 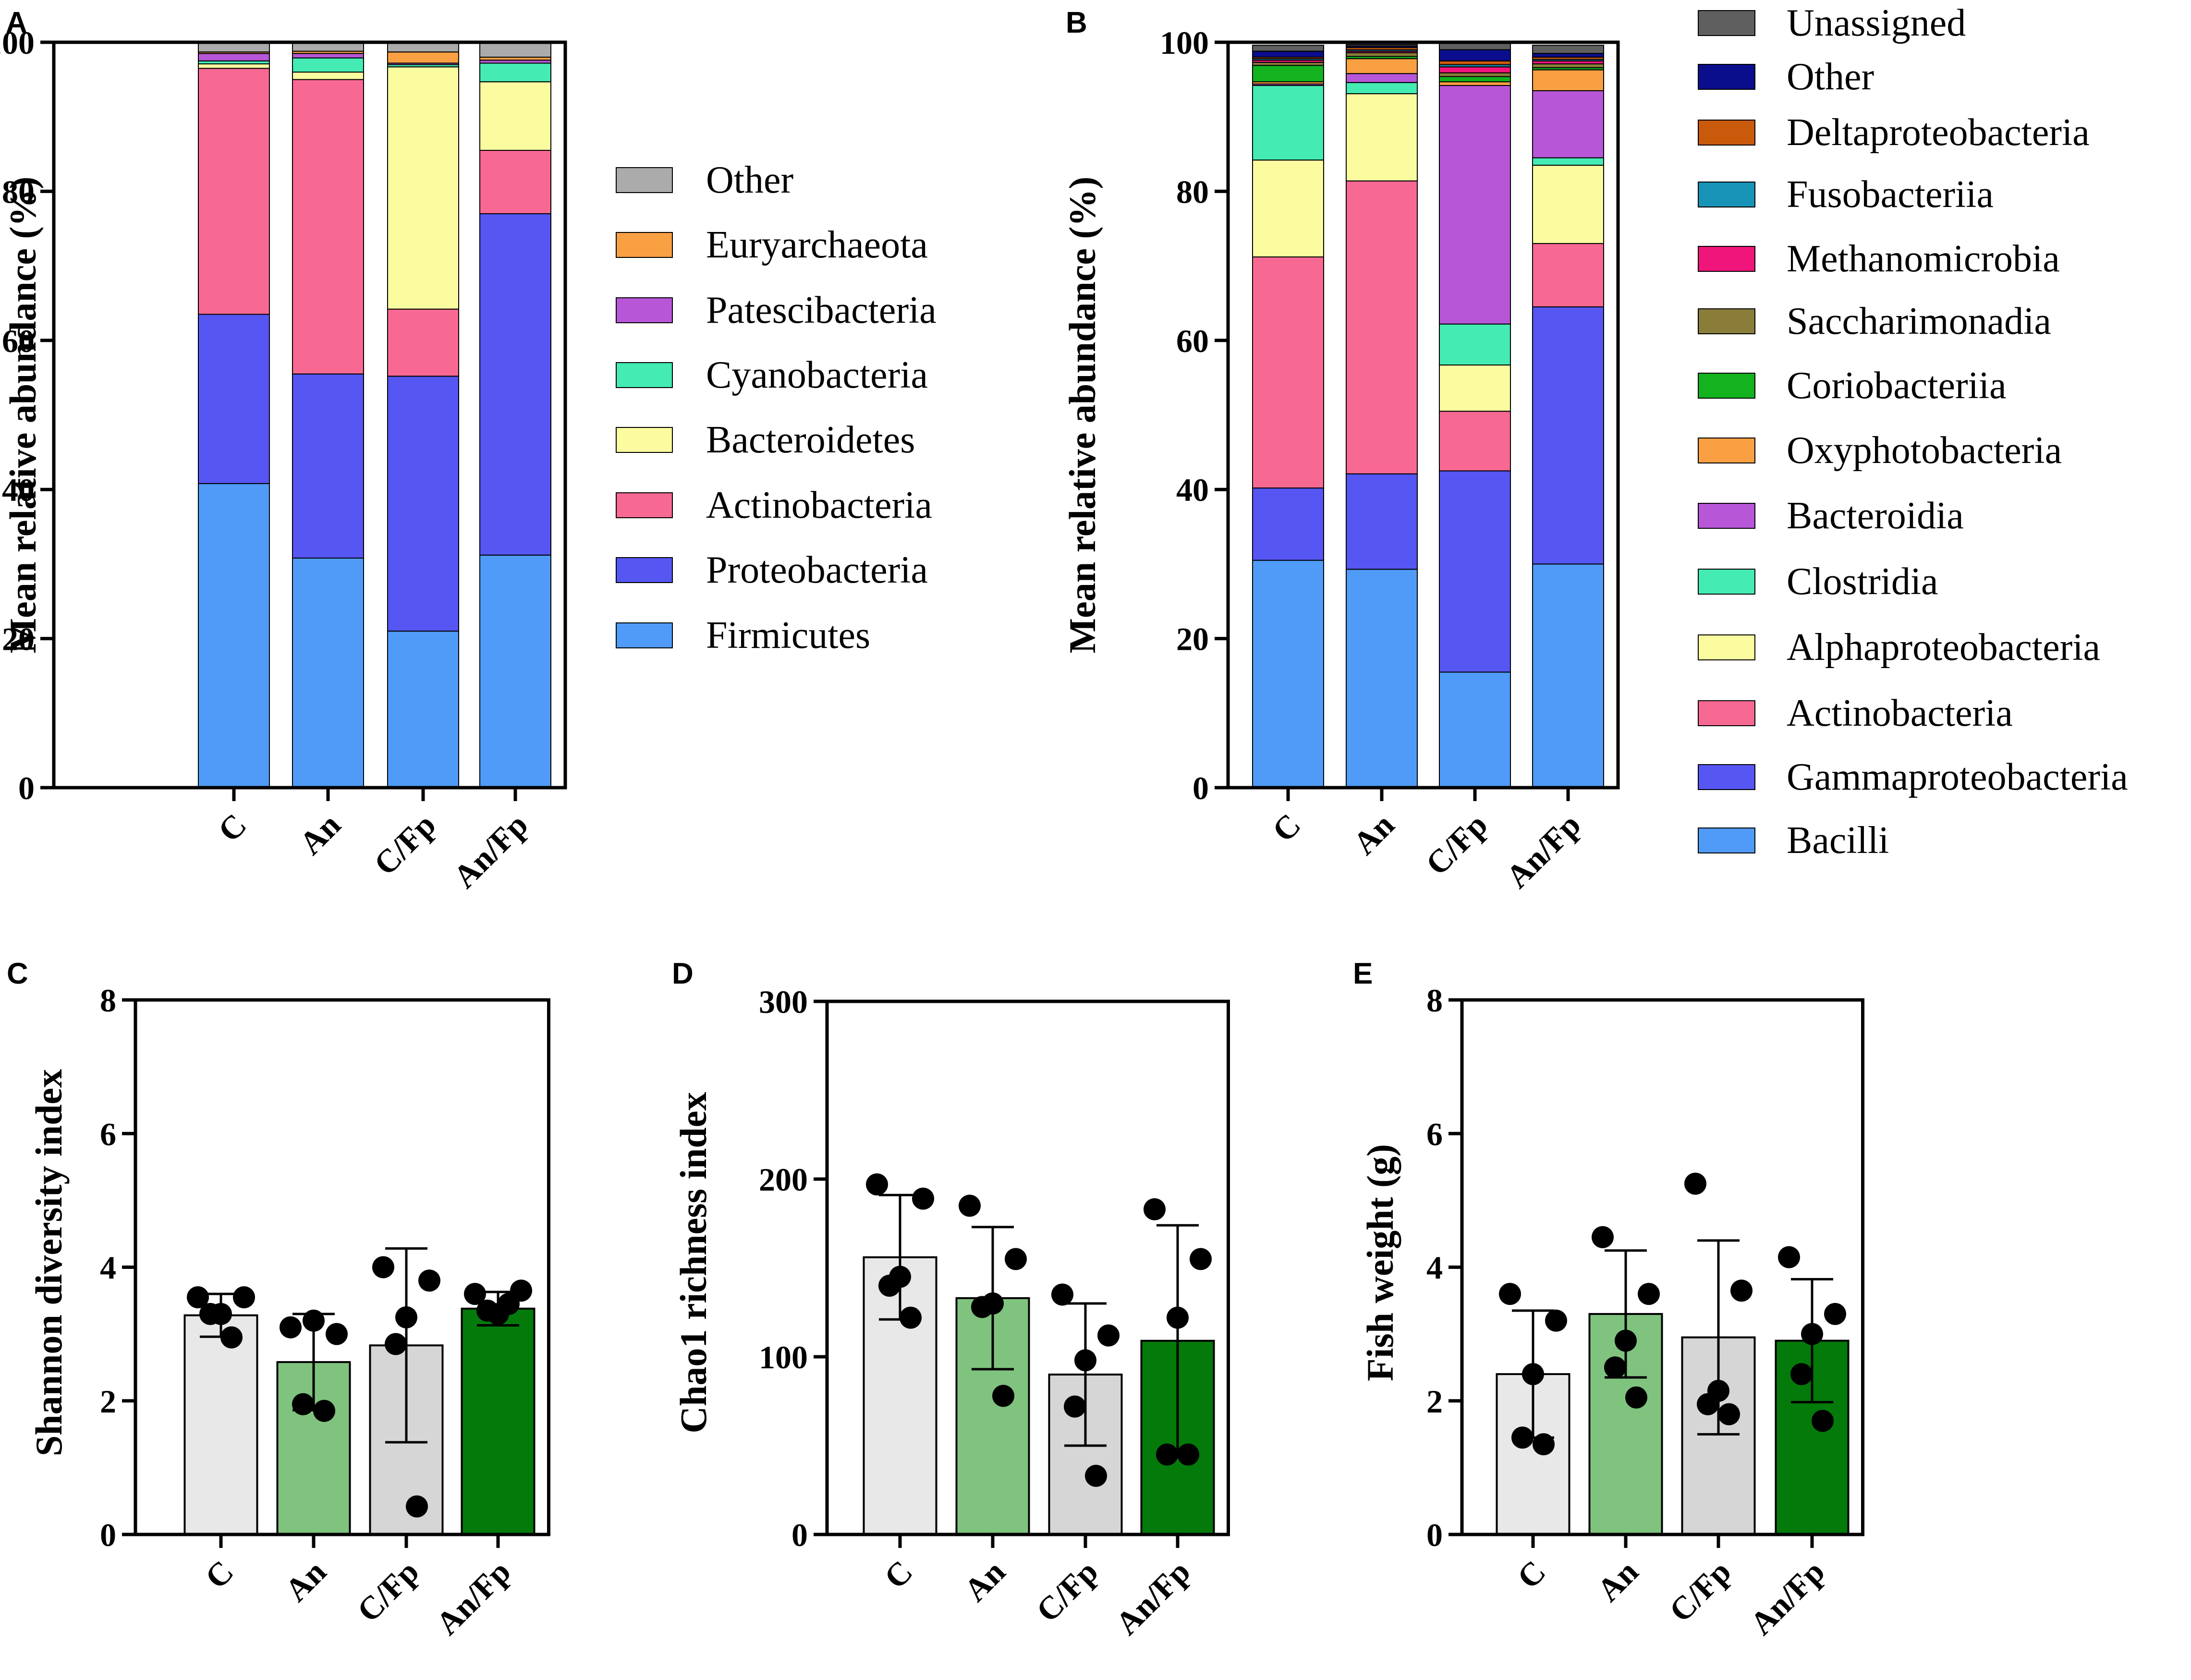 I want to click on panel-letter: A, so click(x=16, y=23).